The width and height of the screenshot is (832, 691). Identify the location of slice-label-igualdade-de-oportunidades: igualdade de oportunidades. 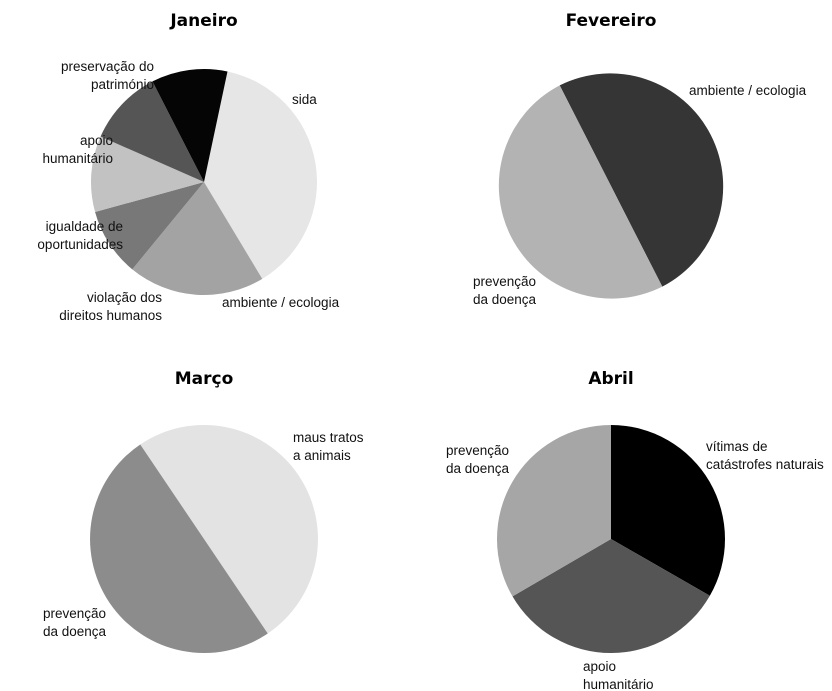
(80, 235).